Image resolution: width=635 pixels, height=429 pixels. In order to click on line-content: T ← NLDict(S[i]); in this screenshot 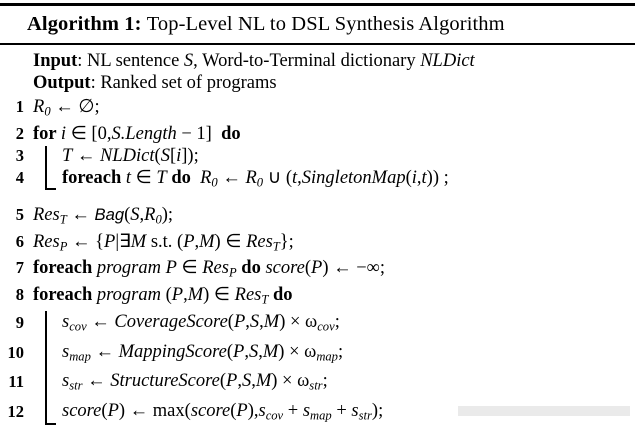, I will do `click(116, 156)`.